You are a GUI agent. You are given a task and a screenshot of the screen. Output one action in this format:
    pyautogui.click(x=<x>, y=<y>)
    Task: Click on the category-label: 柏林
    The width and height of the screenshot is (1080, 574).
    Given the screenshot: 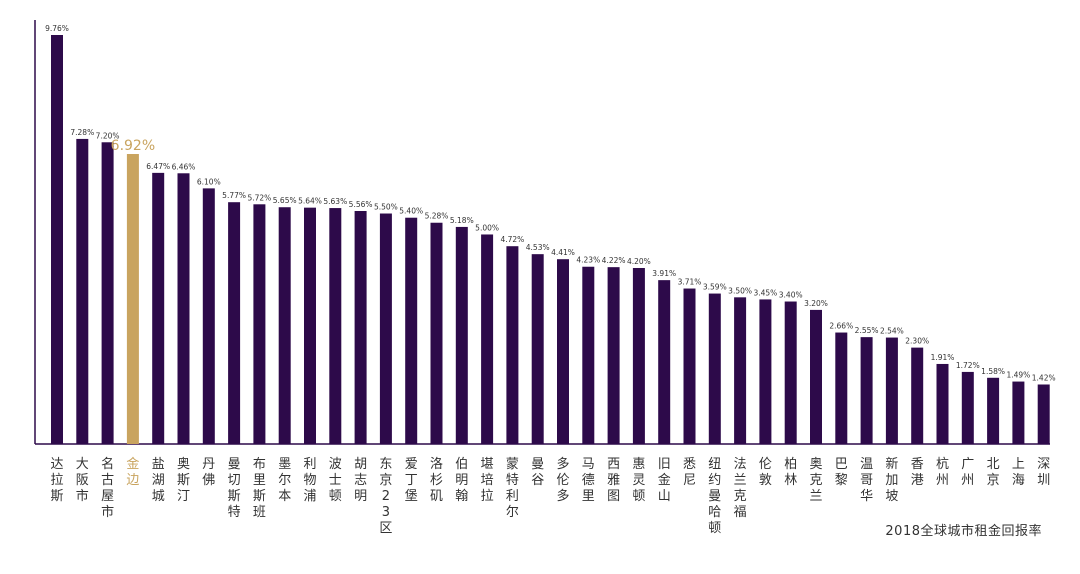 What is the action you would take?
    pyautogui.click(x=790, y=472)
    